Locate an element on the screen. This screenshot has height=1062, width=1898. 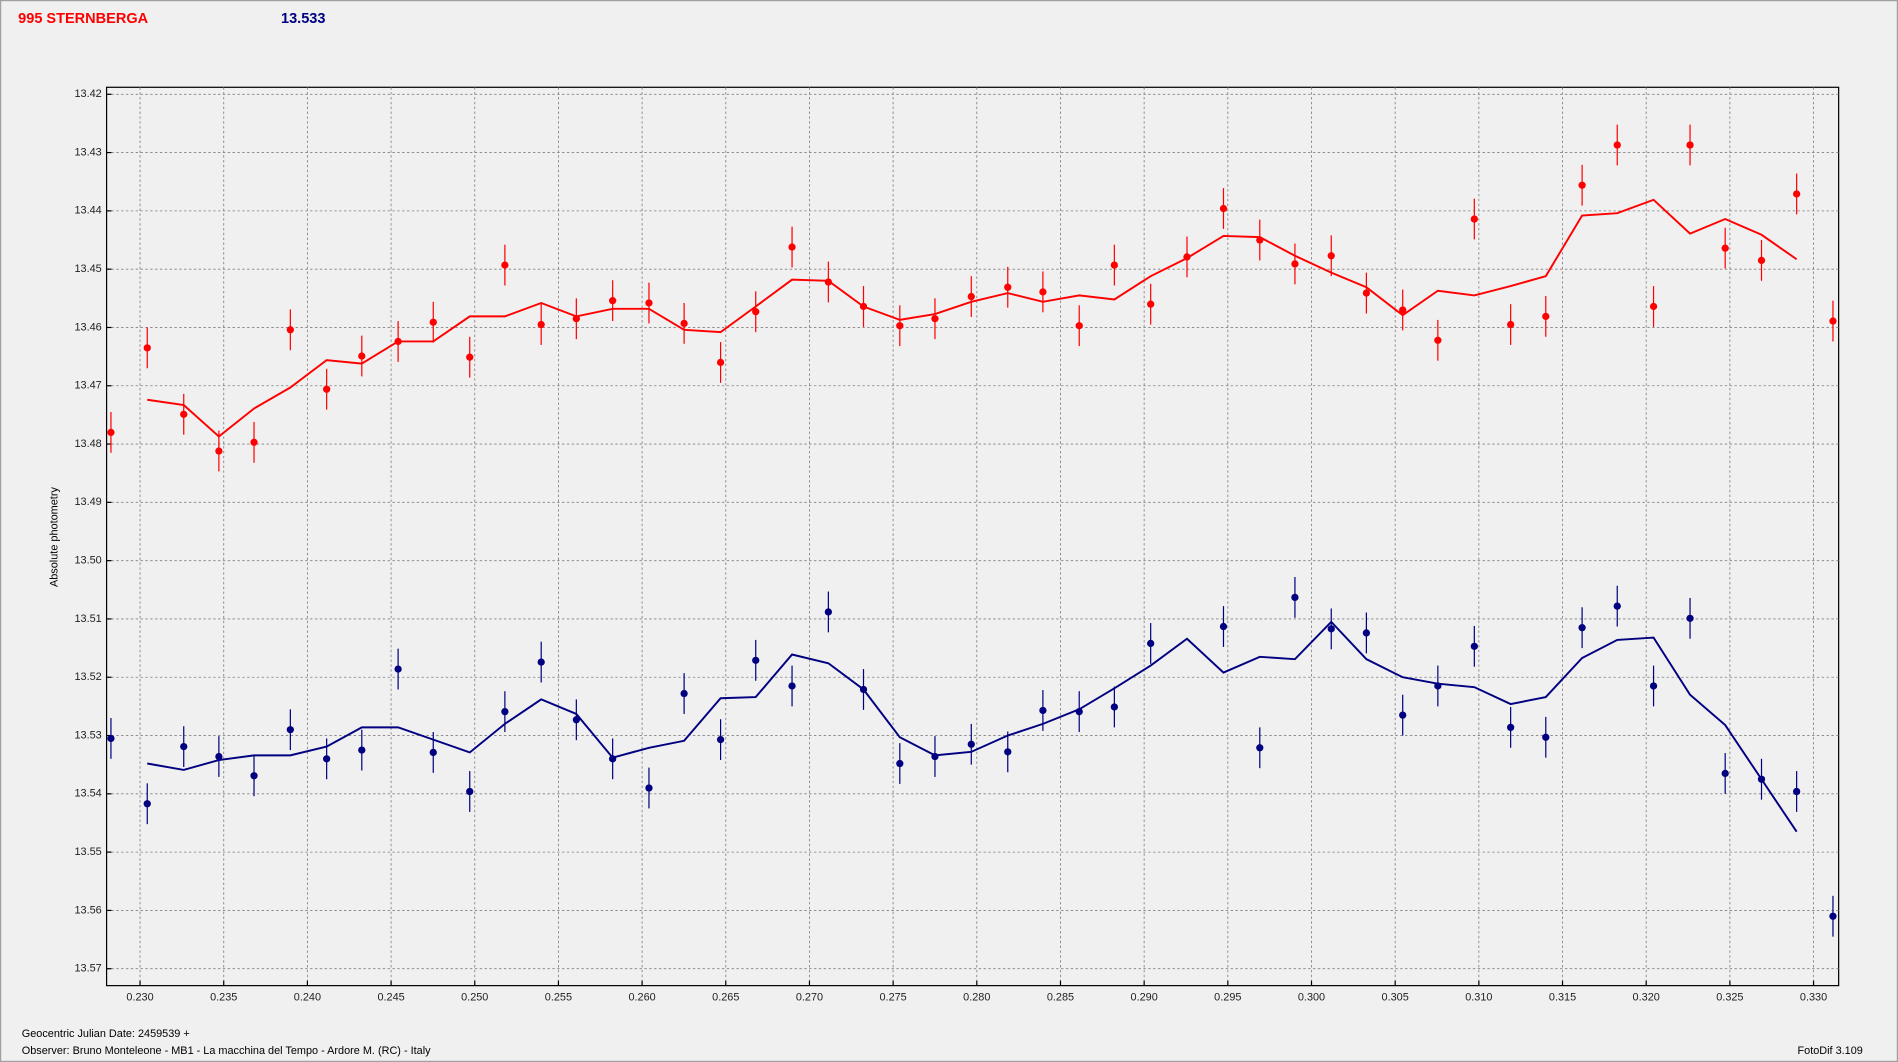
x-tick-label: 0.300 is located at coordinates (1311, 998).